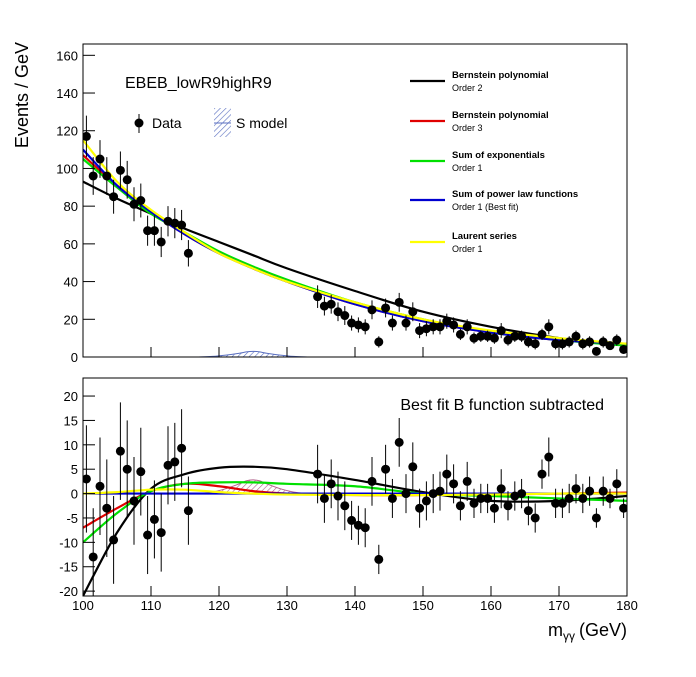  I want to click on annotation: Best fit B function subtracted, so click(502, 405).